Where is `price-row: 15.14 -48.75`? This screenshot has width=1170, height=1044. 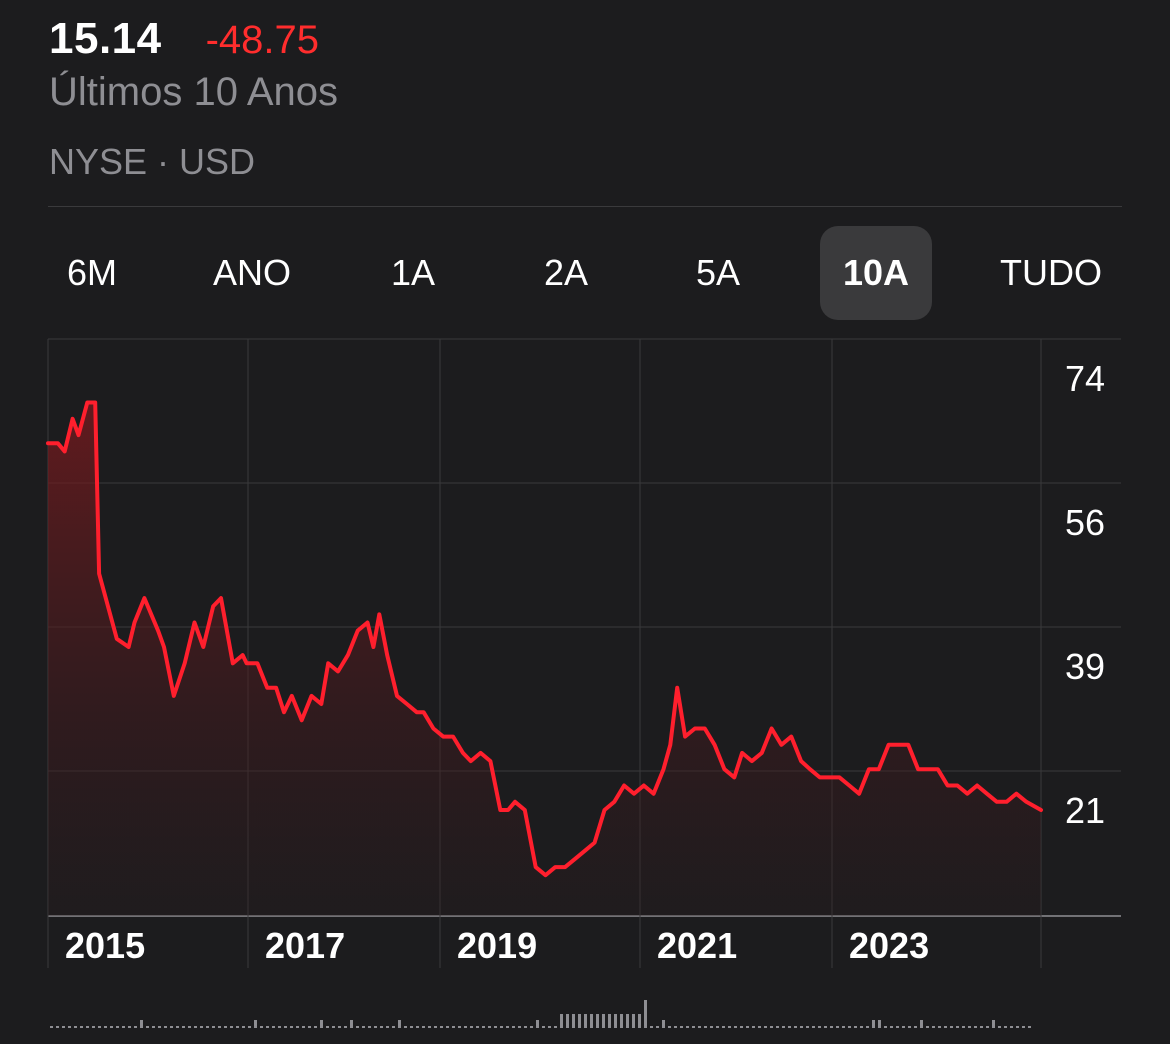 price-row: 15.14 -48.75 is located at coordinates (585, 39).